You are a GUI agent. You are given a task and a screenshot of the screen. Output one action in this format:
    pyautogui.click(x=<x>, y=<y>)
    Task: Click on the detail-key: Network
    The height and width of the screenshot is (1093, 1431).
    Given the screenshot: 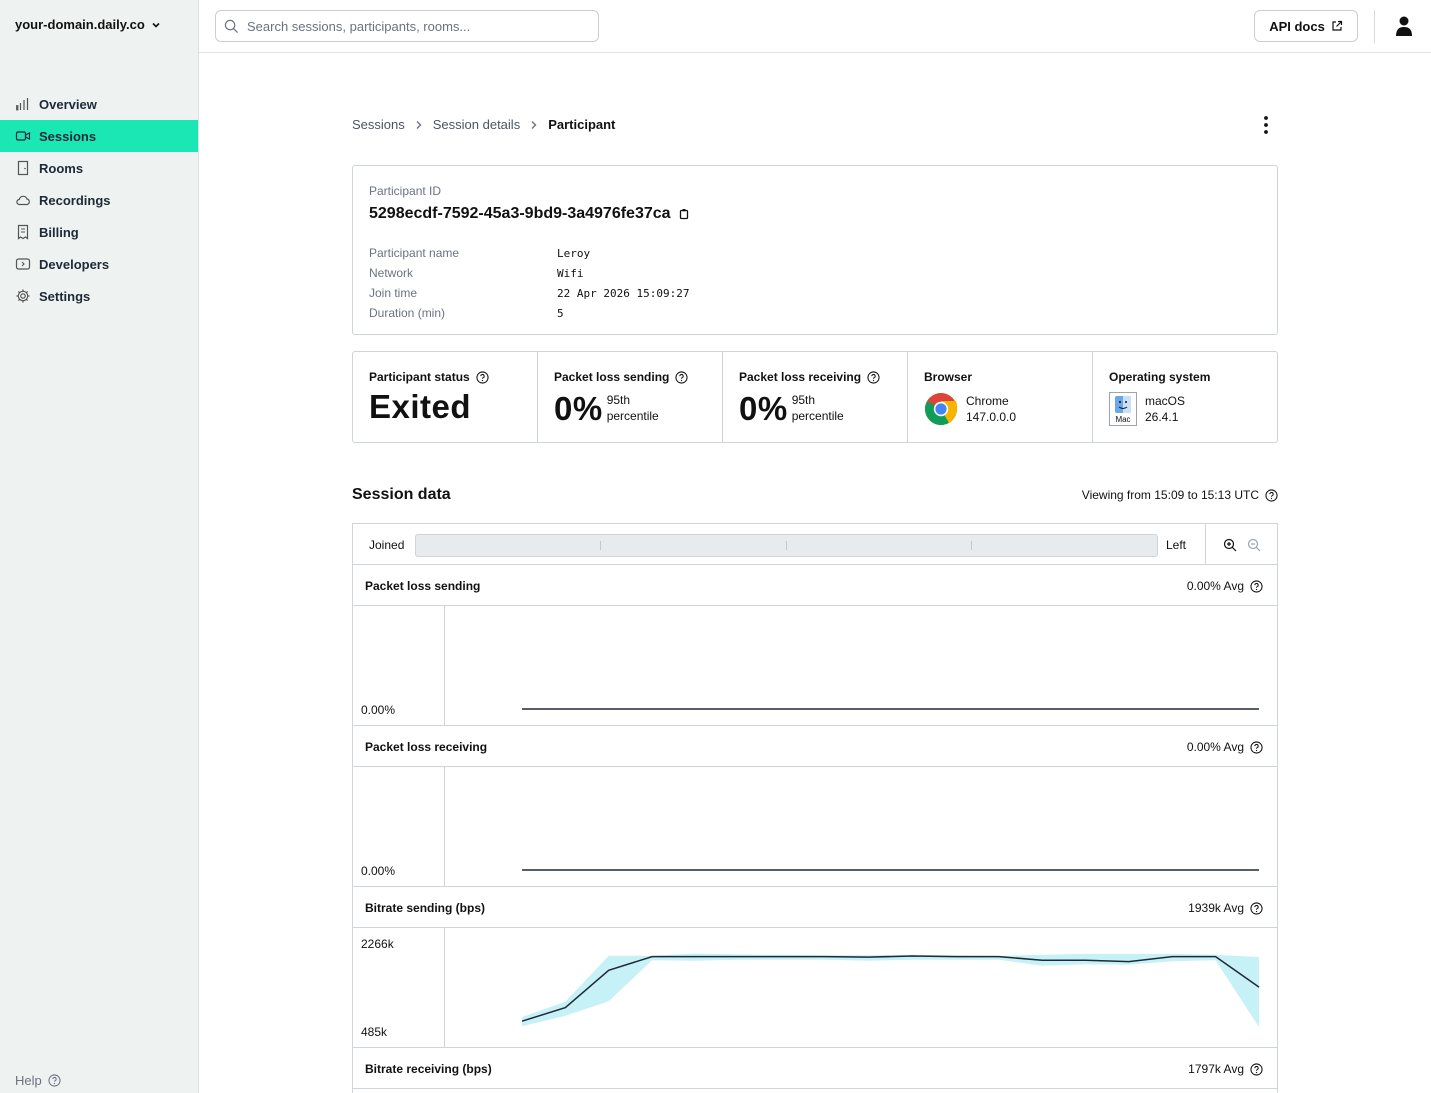 What is the action you would take?
    pyautogui.click(x=391, y=273)
    